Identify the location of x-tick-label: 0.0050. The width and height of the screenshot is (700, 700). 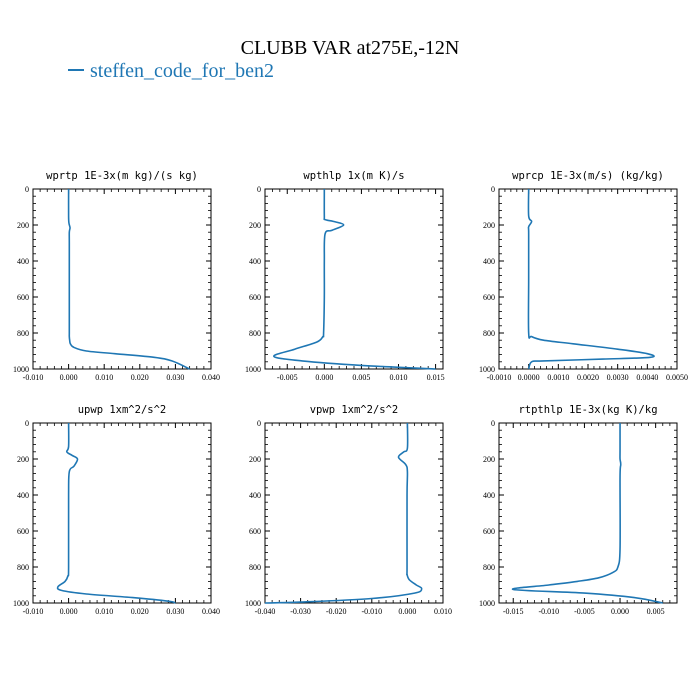
(677, 377).